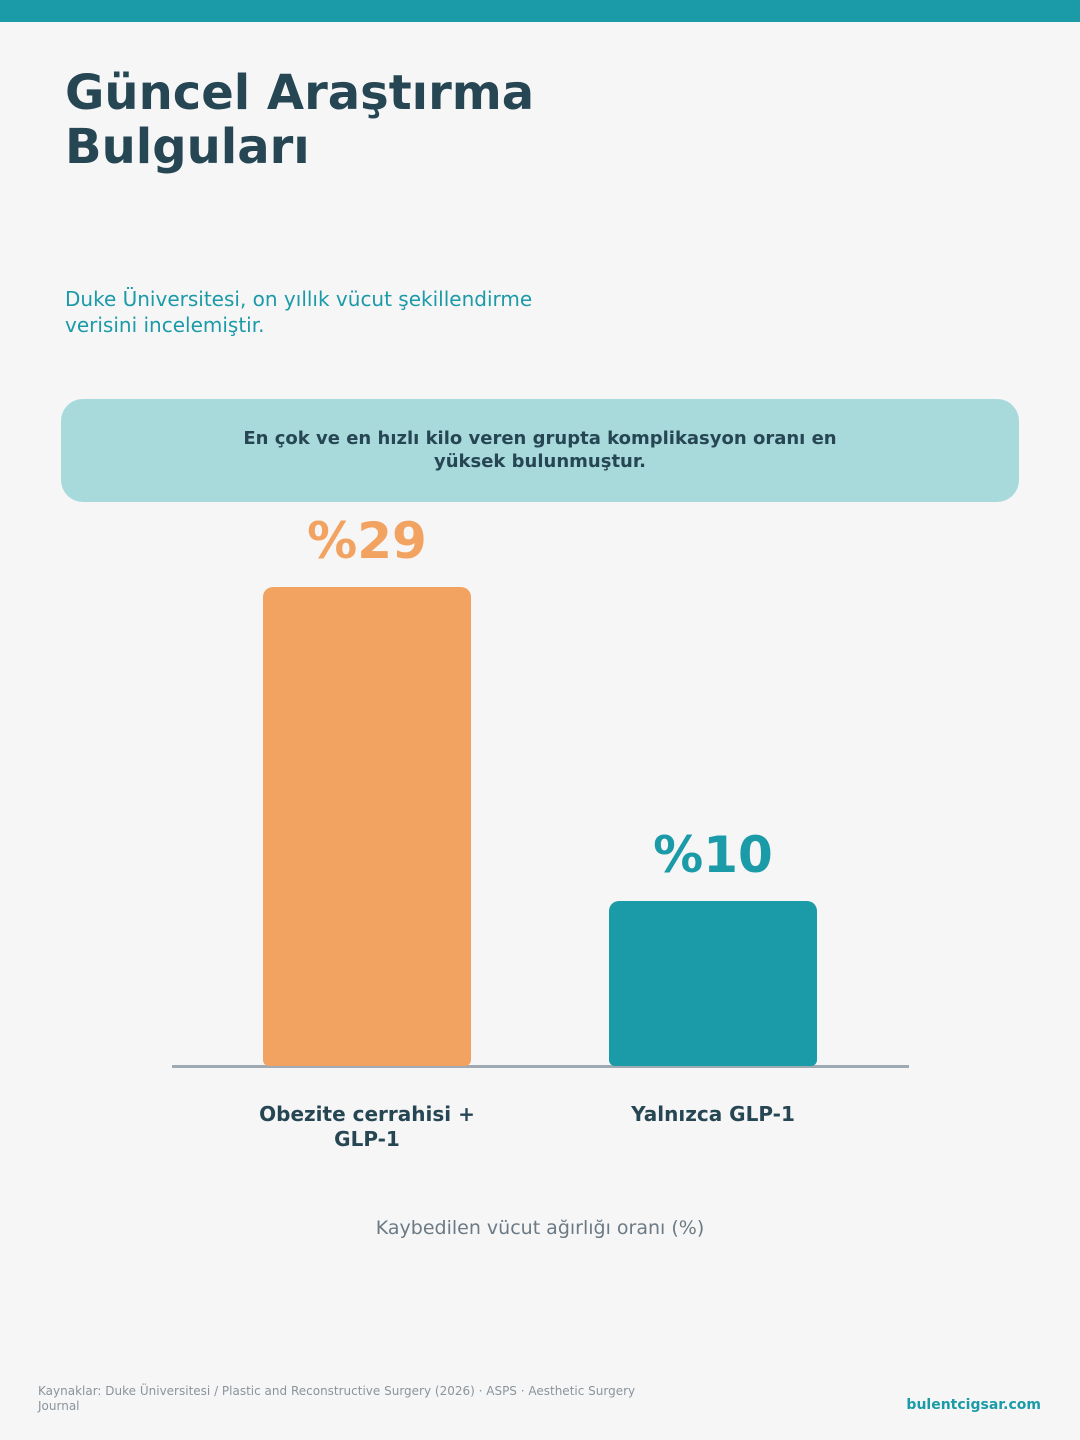 This screenshot has width=1080, height=1440. Describe the element at coordinates (540, 11) in the screenshot. I see `top-bar` at that location.